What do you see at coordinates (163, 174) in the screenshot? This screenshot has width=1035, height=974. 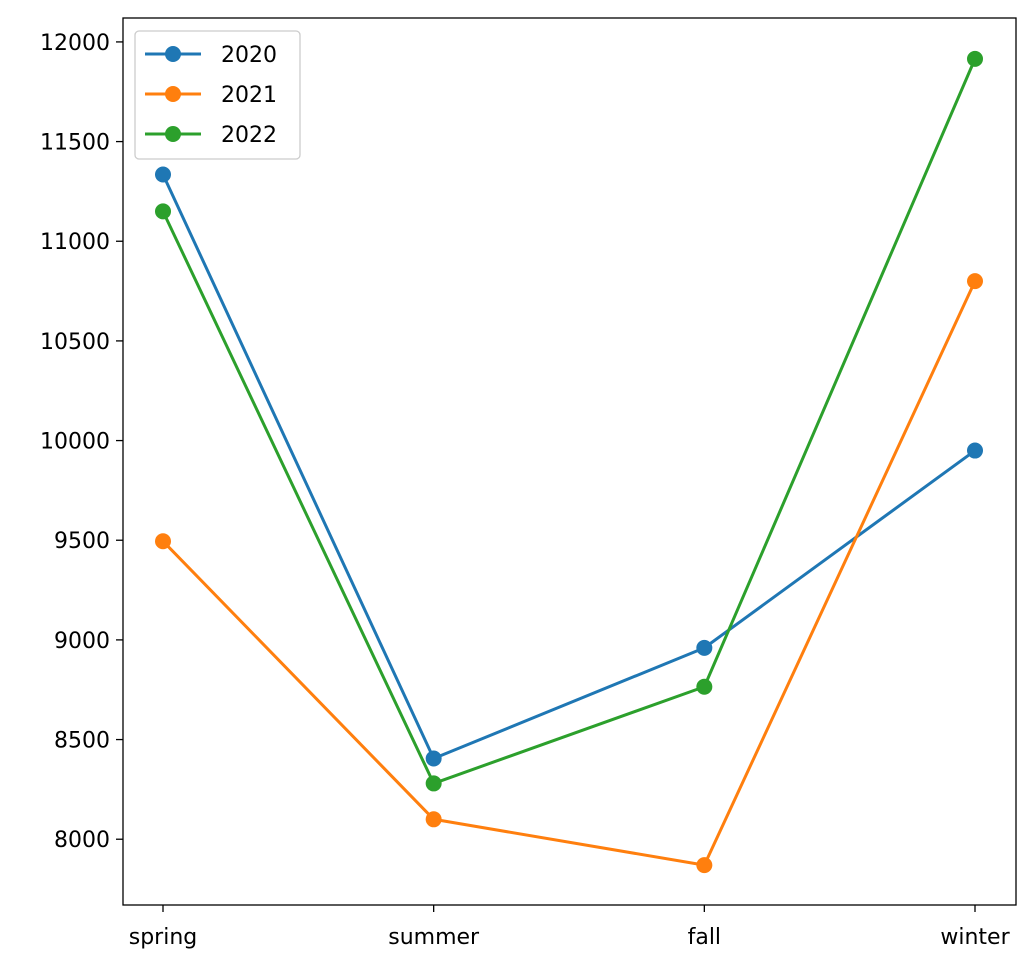 I see `data-point-2020-spring` at bounding box center [163, 174].